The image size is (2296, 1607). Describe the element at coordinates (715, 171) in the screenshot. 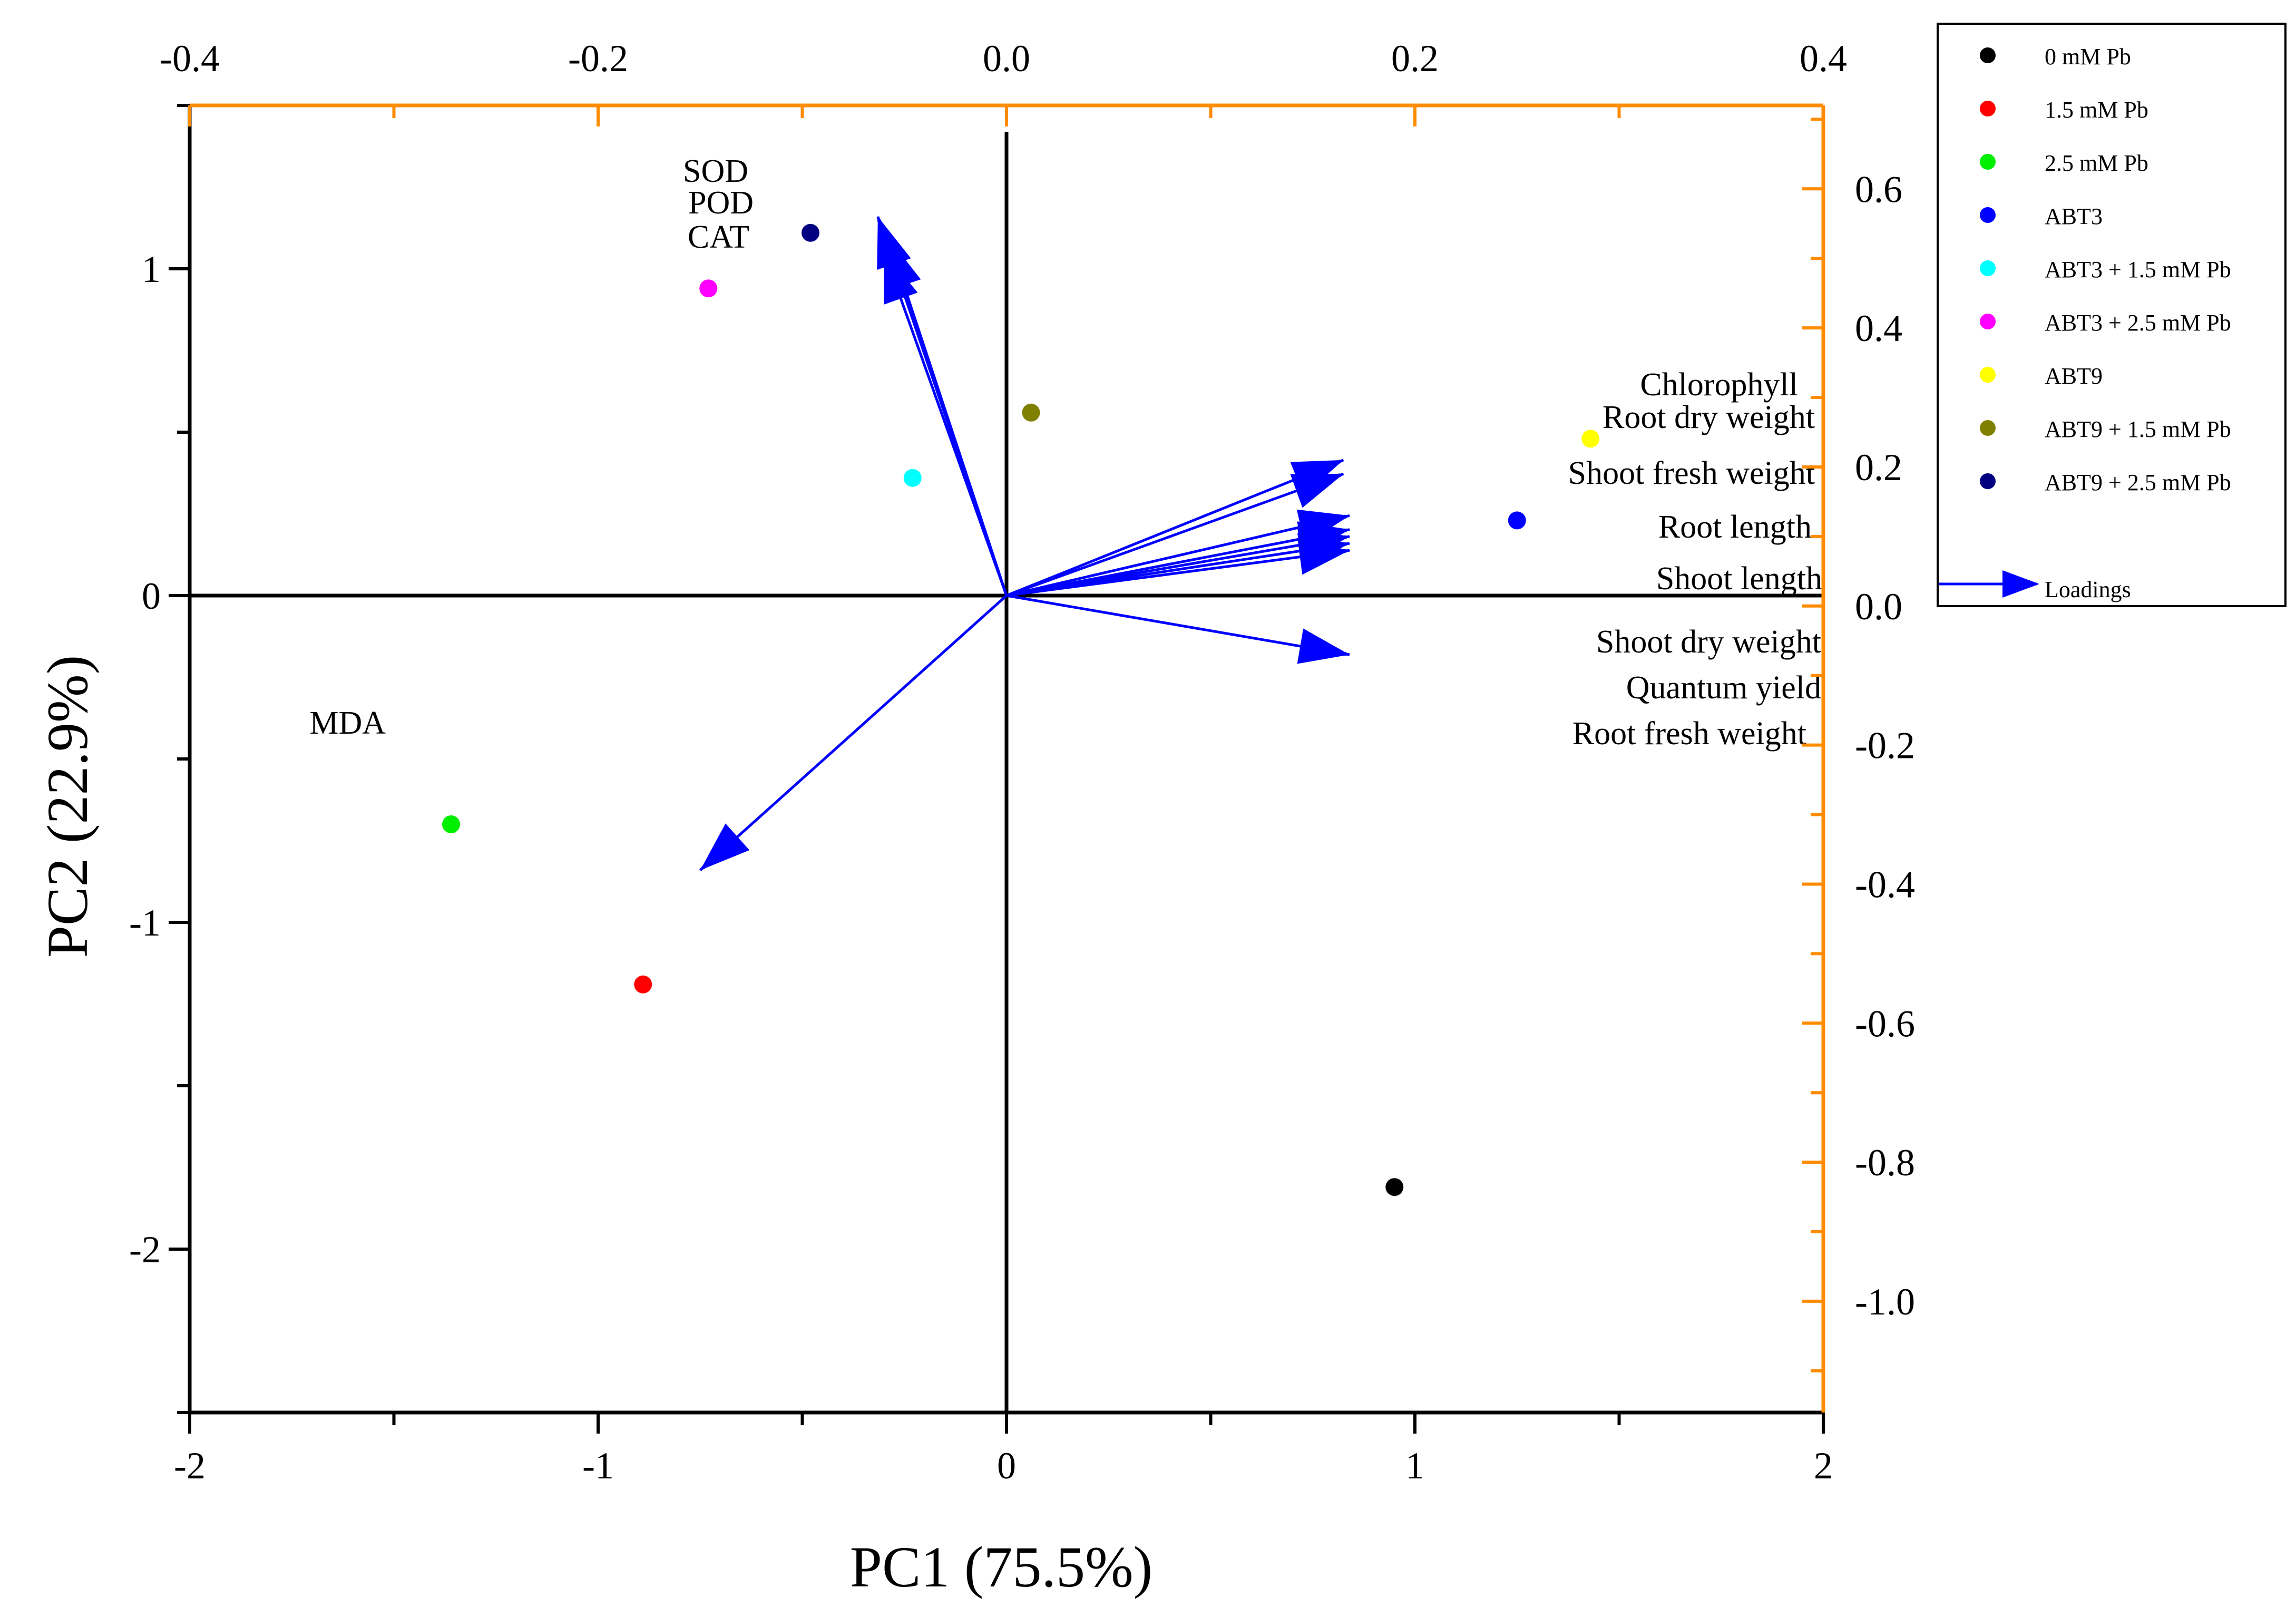

I see `loading-label: SOD` at that location.